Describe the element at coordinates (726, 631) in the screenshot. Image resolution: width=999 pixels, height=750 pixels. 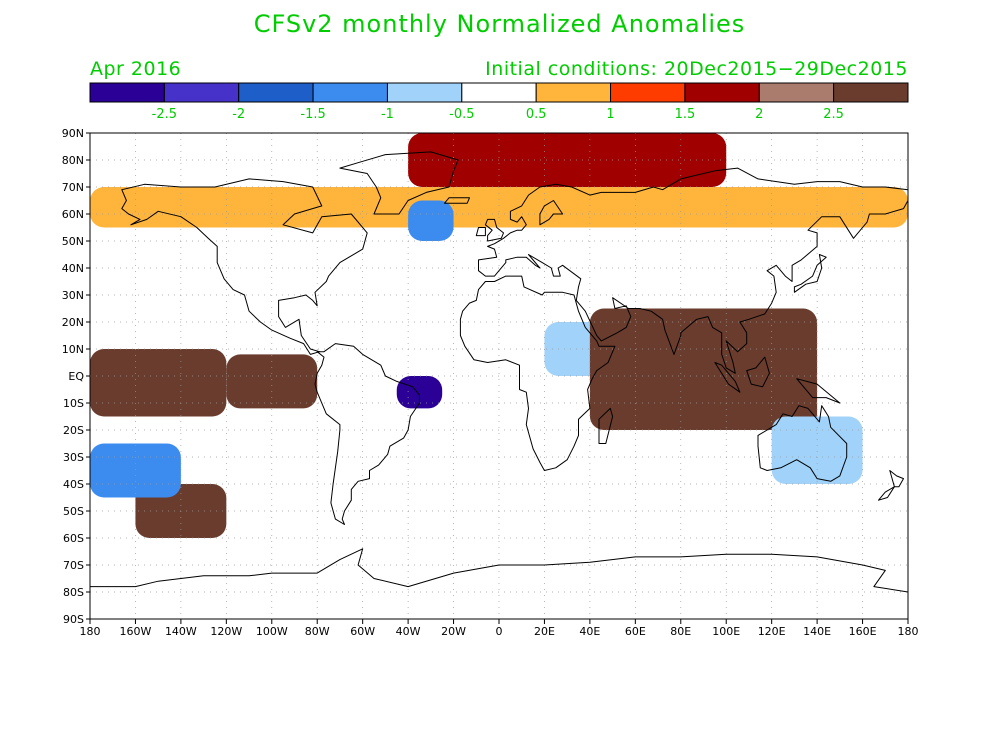
I see `lon-tick-label: 100E` at that location.